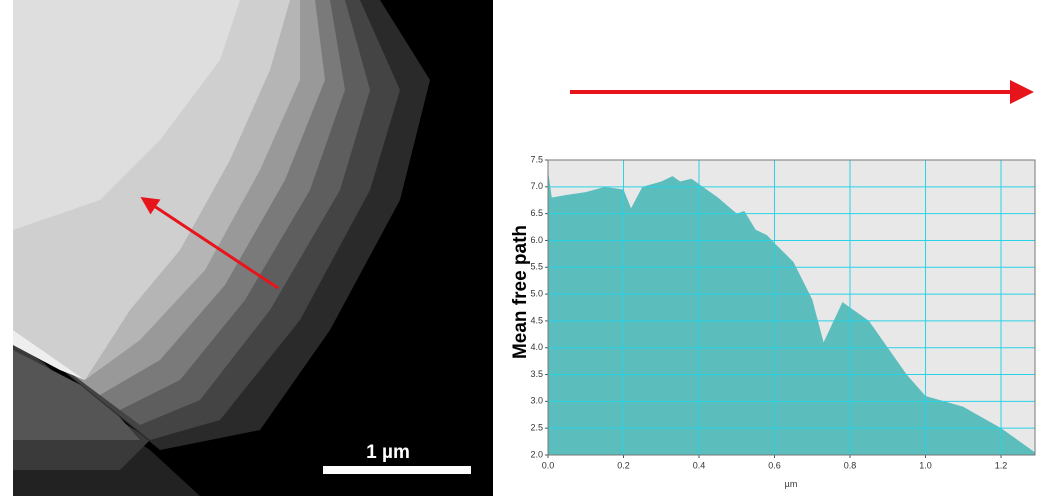 The image size is (1037, 496). What do you see at coordinates (548, 465) in the screenshot?
I see `x-tick-label: 0.0` at bounding box center [548, 465].